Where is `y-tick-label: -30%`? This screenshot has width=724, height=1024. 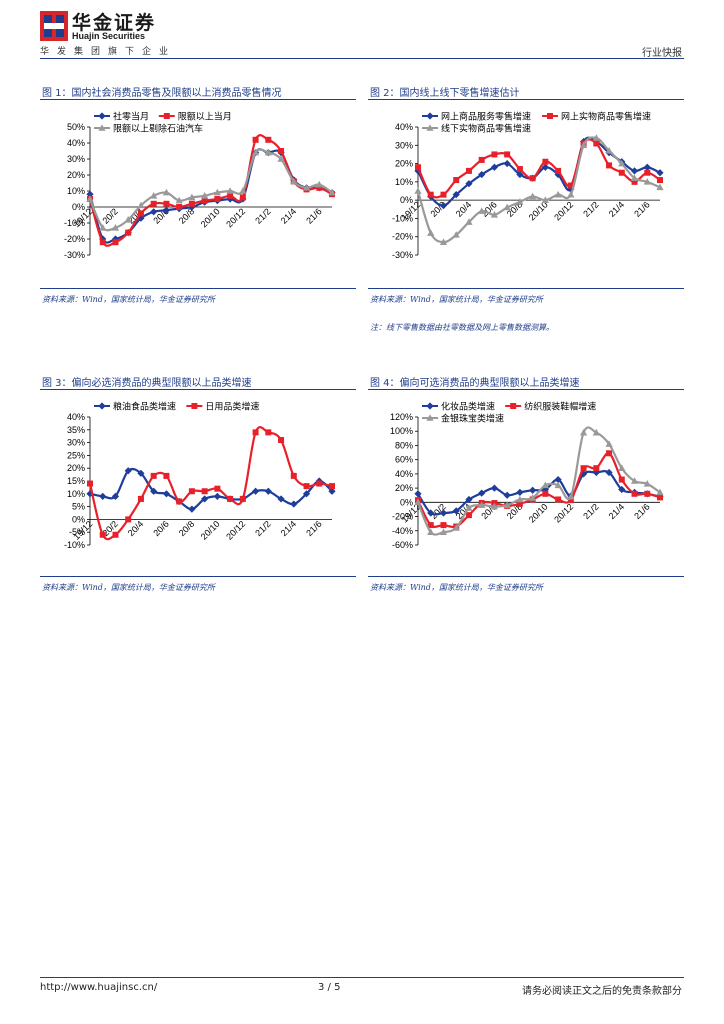
y-tick-label: -30% is located at coordinates (402, 255).